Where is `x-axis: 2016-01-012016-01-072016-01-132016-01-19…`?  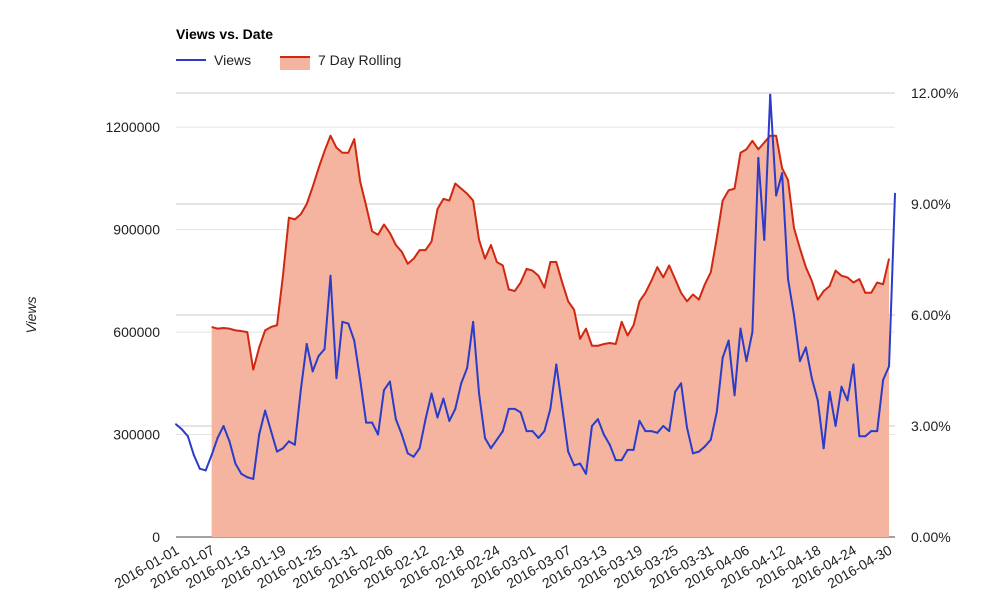
x-axis: 2016-01-012016-01-072016-01-132016-01-19… is located at coordinates (502, 567).